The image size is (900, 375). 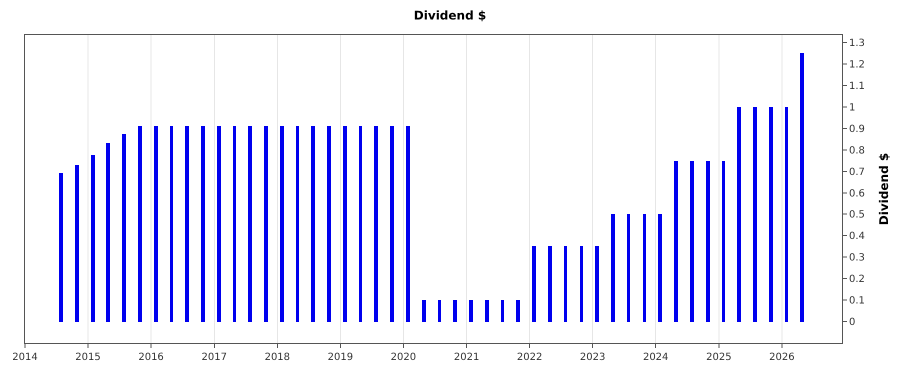 I want to click on y-tick-label: 1.2, so click(x=857, y=64).